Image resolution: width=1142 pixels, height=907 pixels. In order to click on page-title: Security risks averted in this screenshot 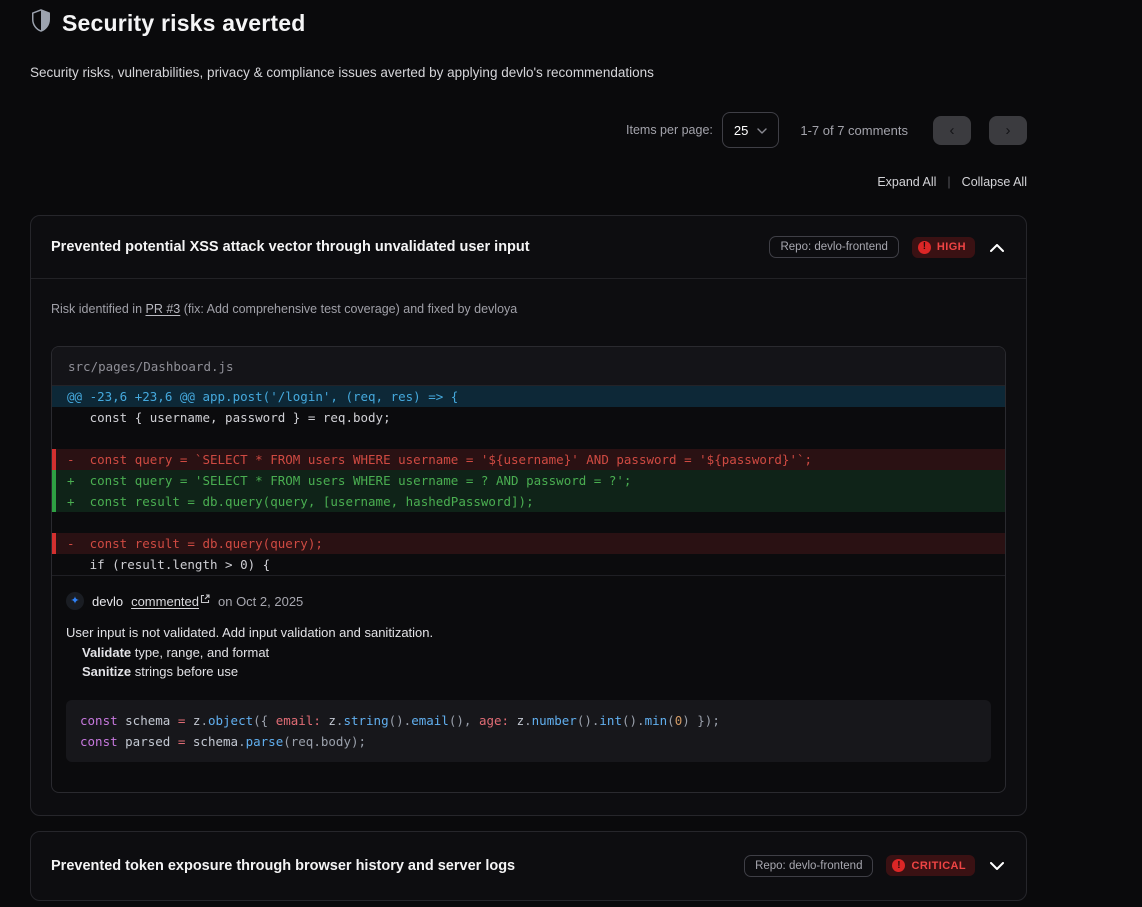, I will do `click(184, 22)`.